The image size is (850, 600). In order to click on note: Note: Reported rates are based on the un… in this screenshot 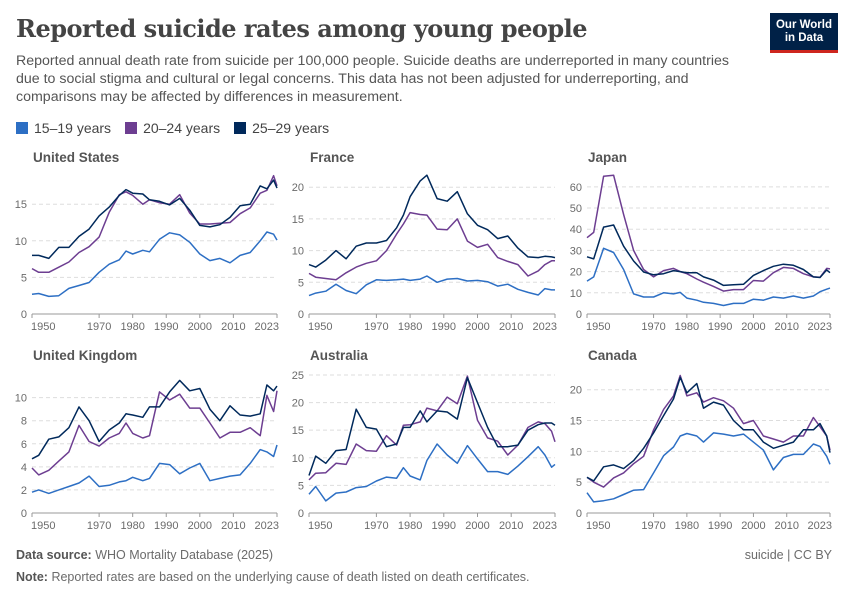, I will do `click(273, 577)`.